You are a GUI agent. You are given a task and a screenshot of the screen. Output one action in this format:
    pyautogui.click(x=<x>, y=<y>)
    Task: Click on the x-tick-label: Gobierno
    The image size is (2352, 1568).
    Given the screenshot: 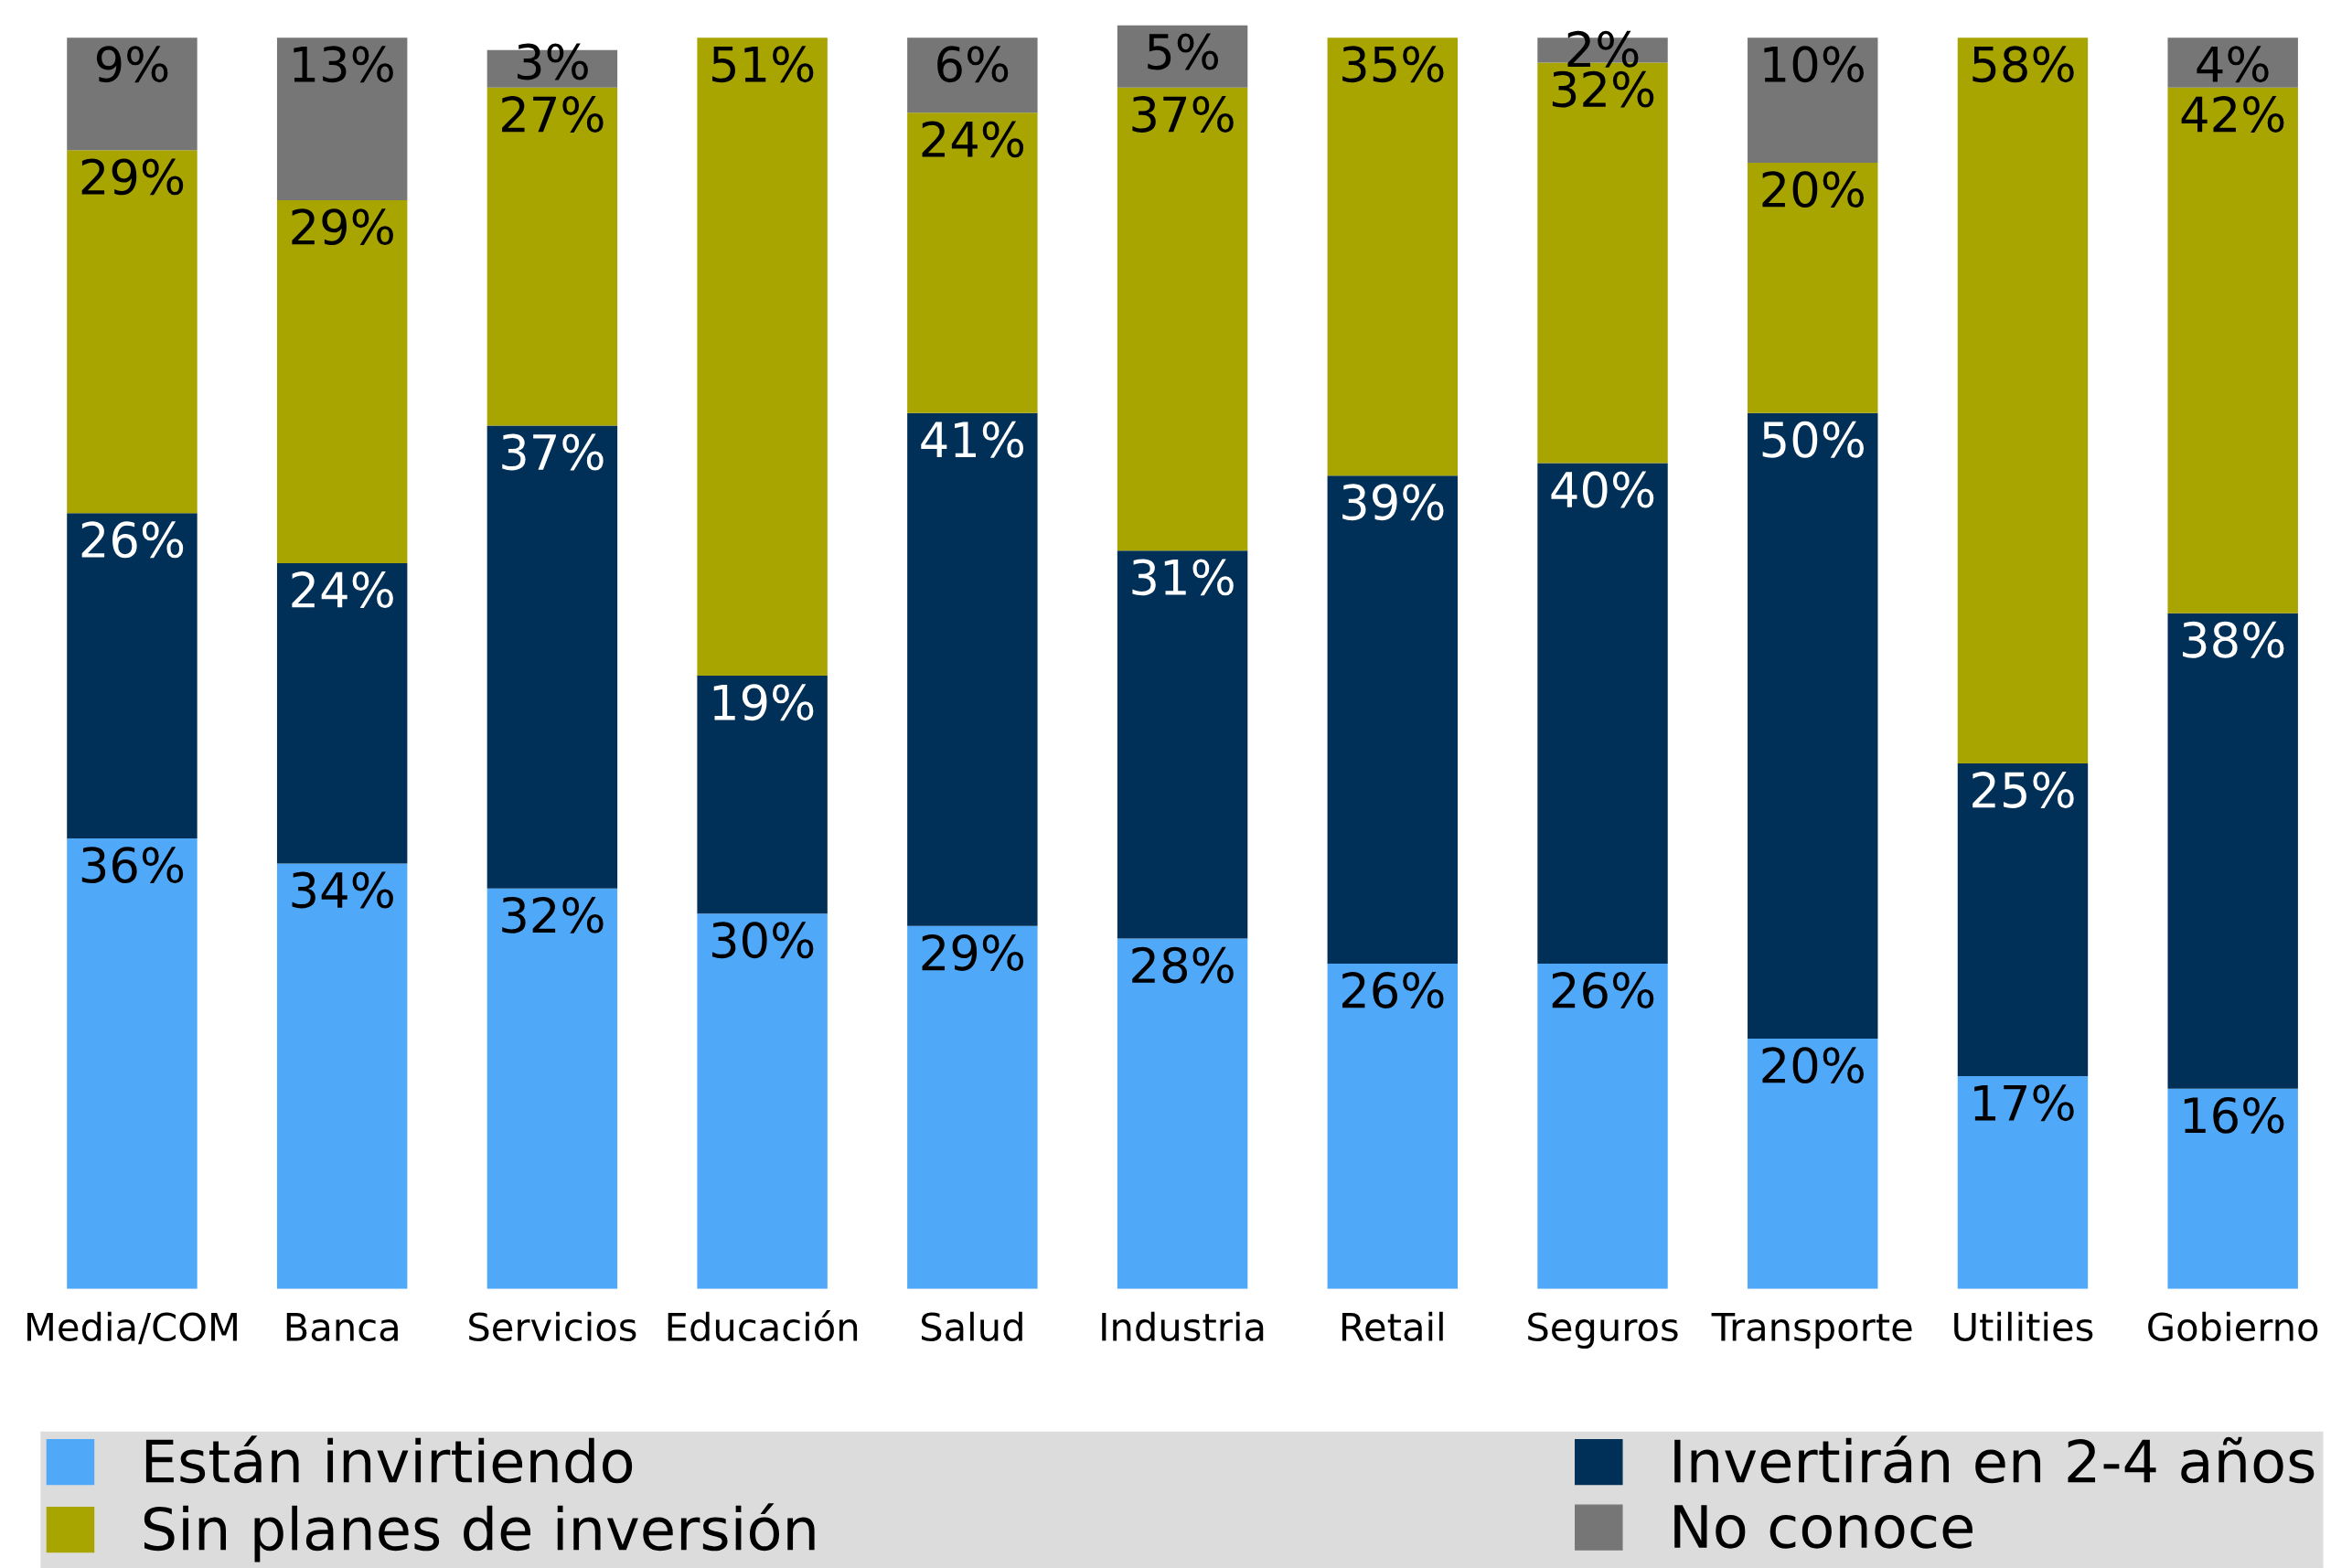 What is the action you would take?
    pyautogui.click(x=2233, y=1326)
    